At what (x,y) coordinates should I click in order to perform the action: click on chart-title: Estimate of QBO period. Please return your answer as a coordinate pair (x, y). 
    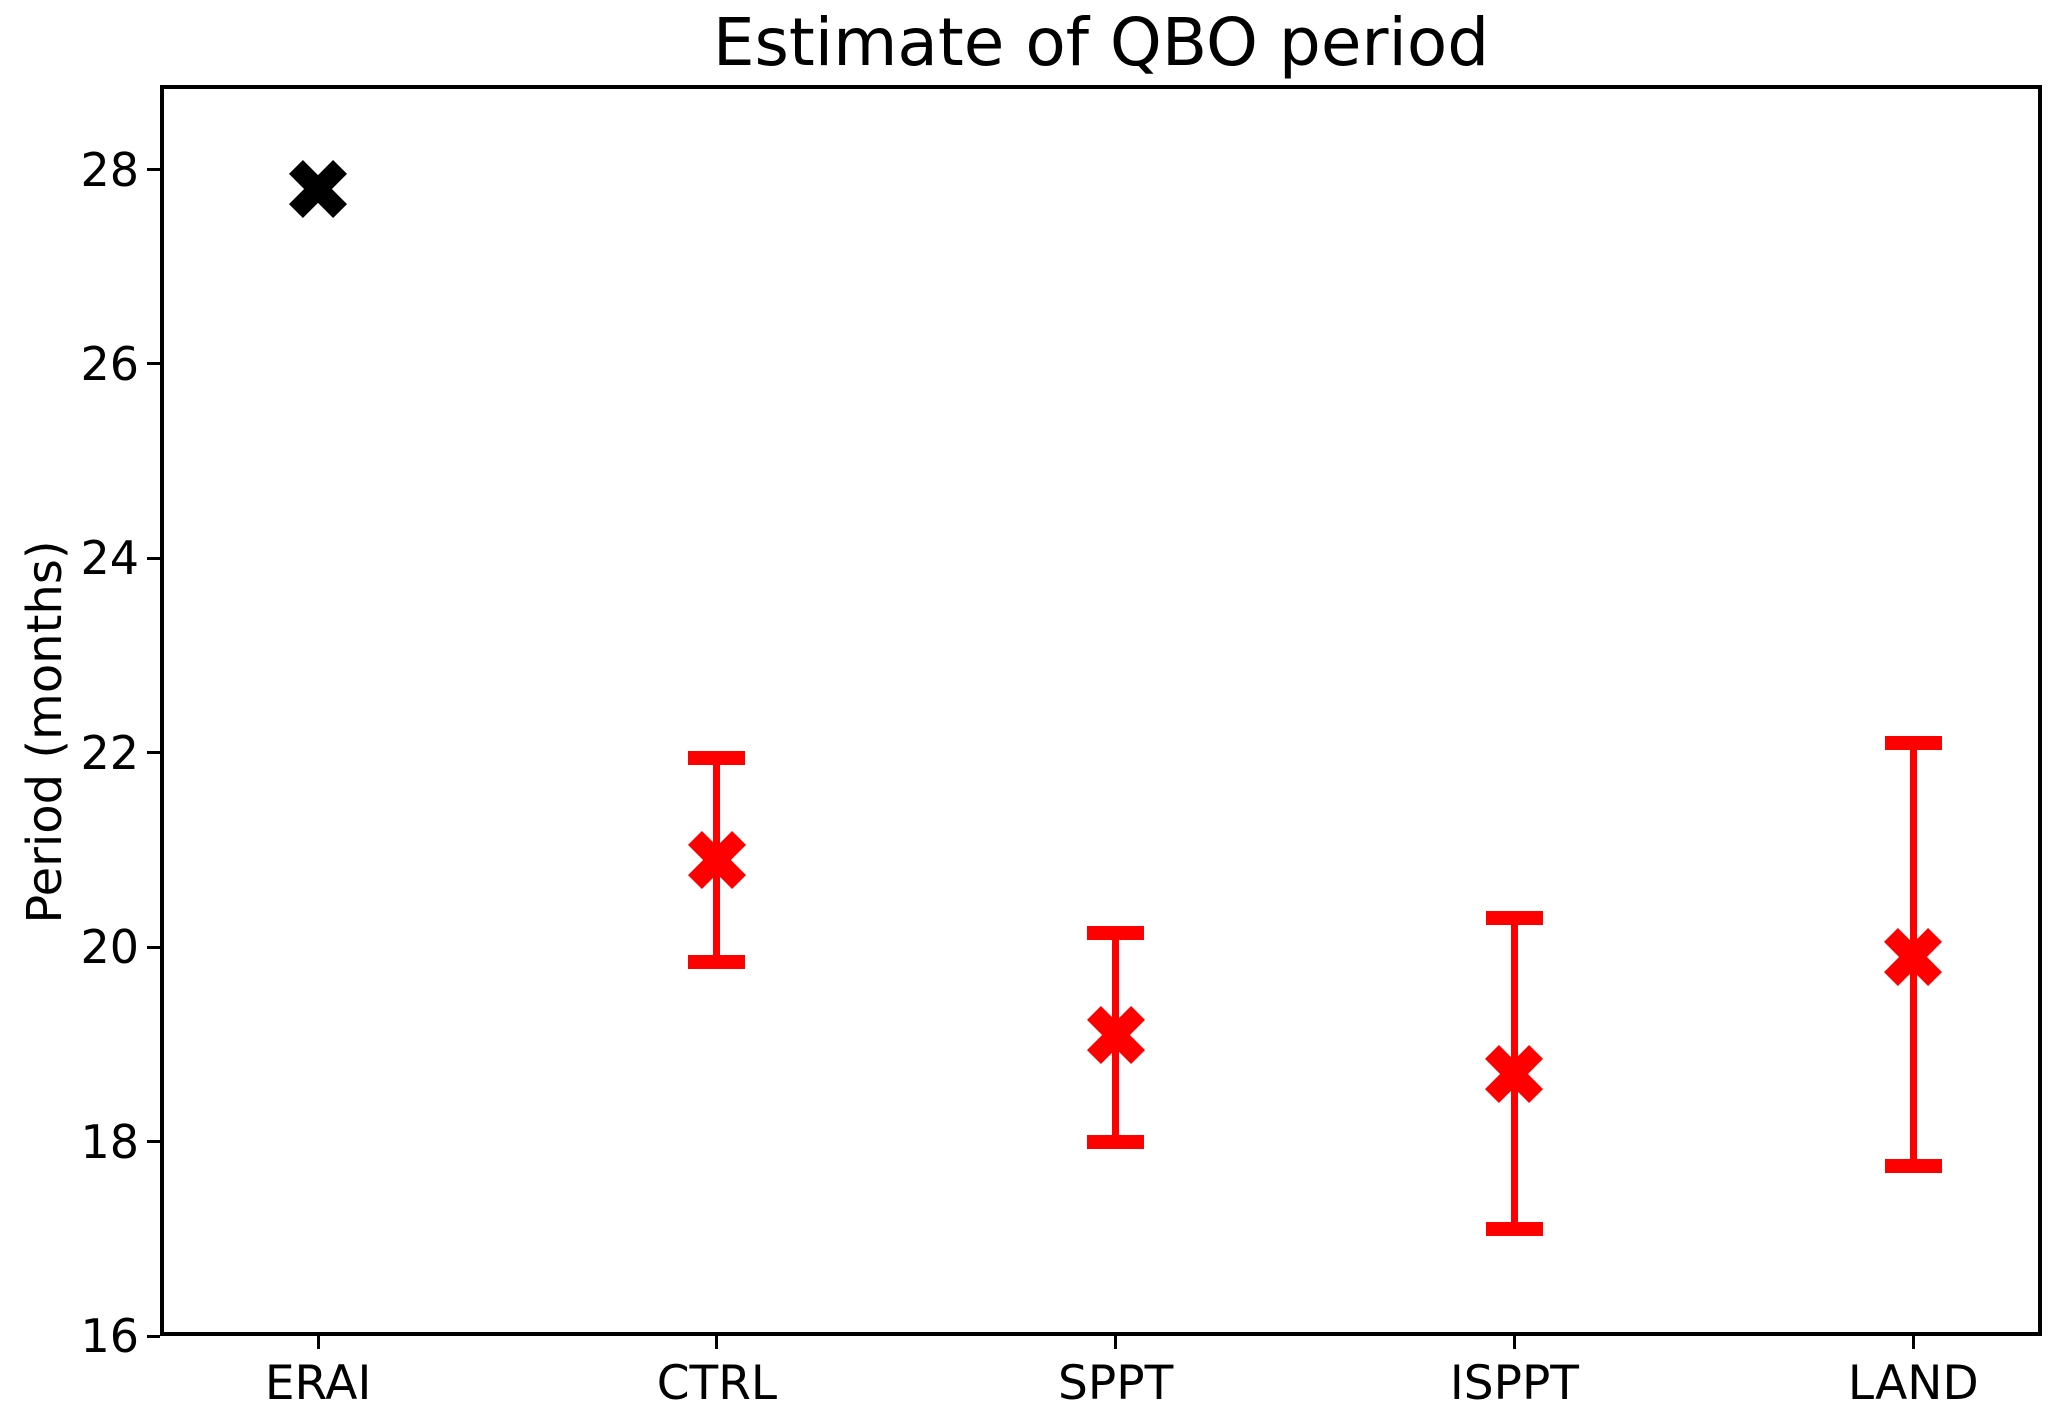
    Looking at the image, I should click on (1101, 42).